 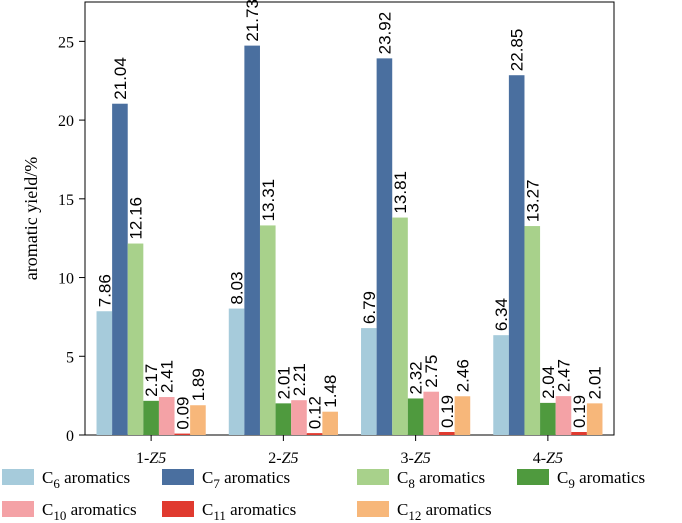 I want to click on y-tick-label: 15, so click(x=66, y=200).